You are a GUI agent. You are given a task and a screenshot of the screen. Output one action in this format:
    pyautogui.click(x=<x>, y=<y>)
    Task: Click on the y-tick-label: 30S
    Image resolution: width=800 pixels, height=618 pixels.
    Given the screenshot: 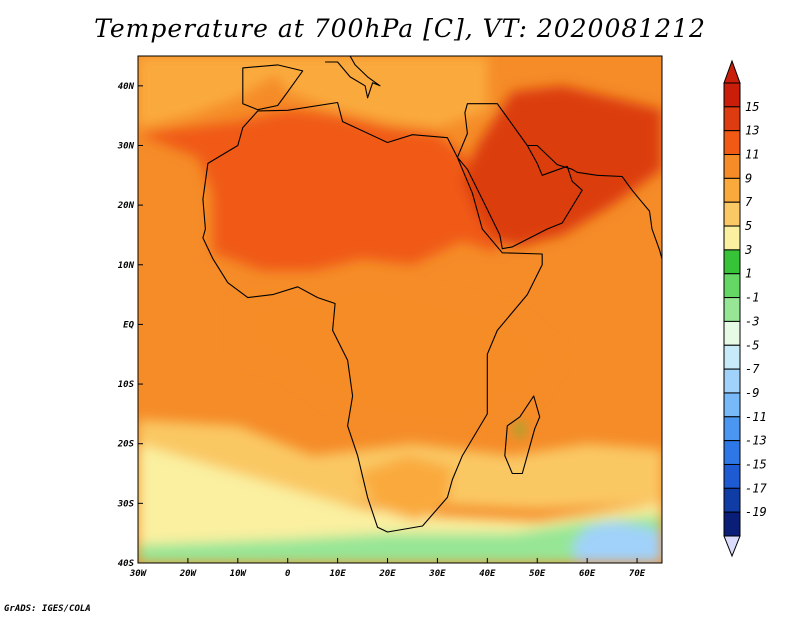 What is the action you would take?
    pyautogui.click(x=126, y=504)
    